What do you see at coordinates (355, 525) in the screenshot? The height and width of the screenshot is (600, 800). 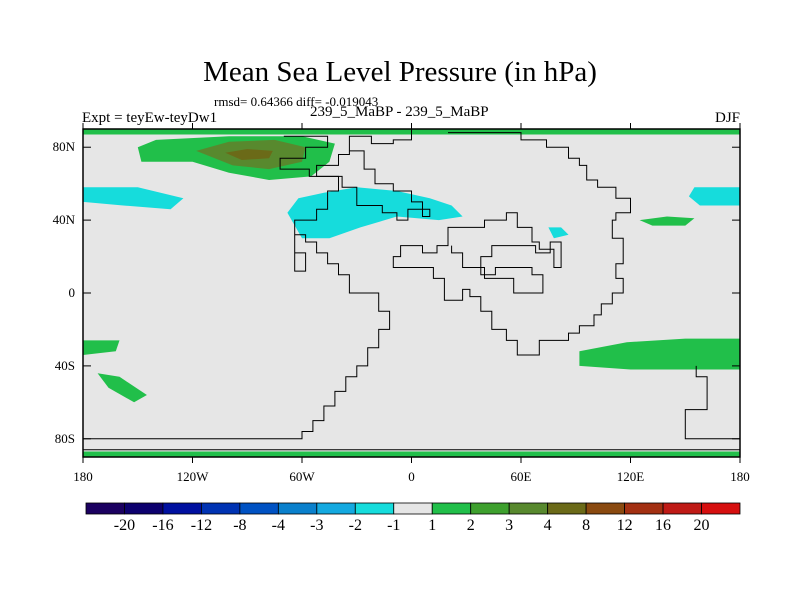 I see `colorbar-label-6: -2` at bounding box center [355, 525].